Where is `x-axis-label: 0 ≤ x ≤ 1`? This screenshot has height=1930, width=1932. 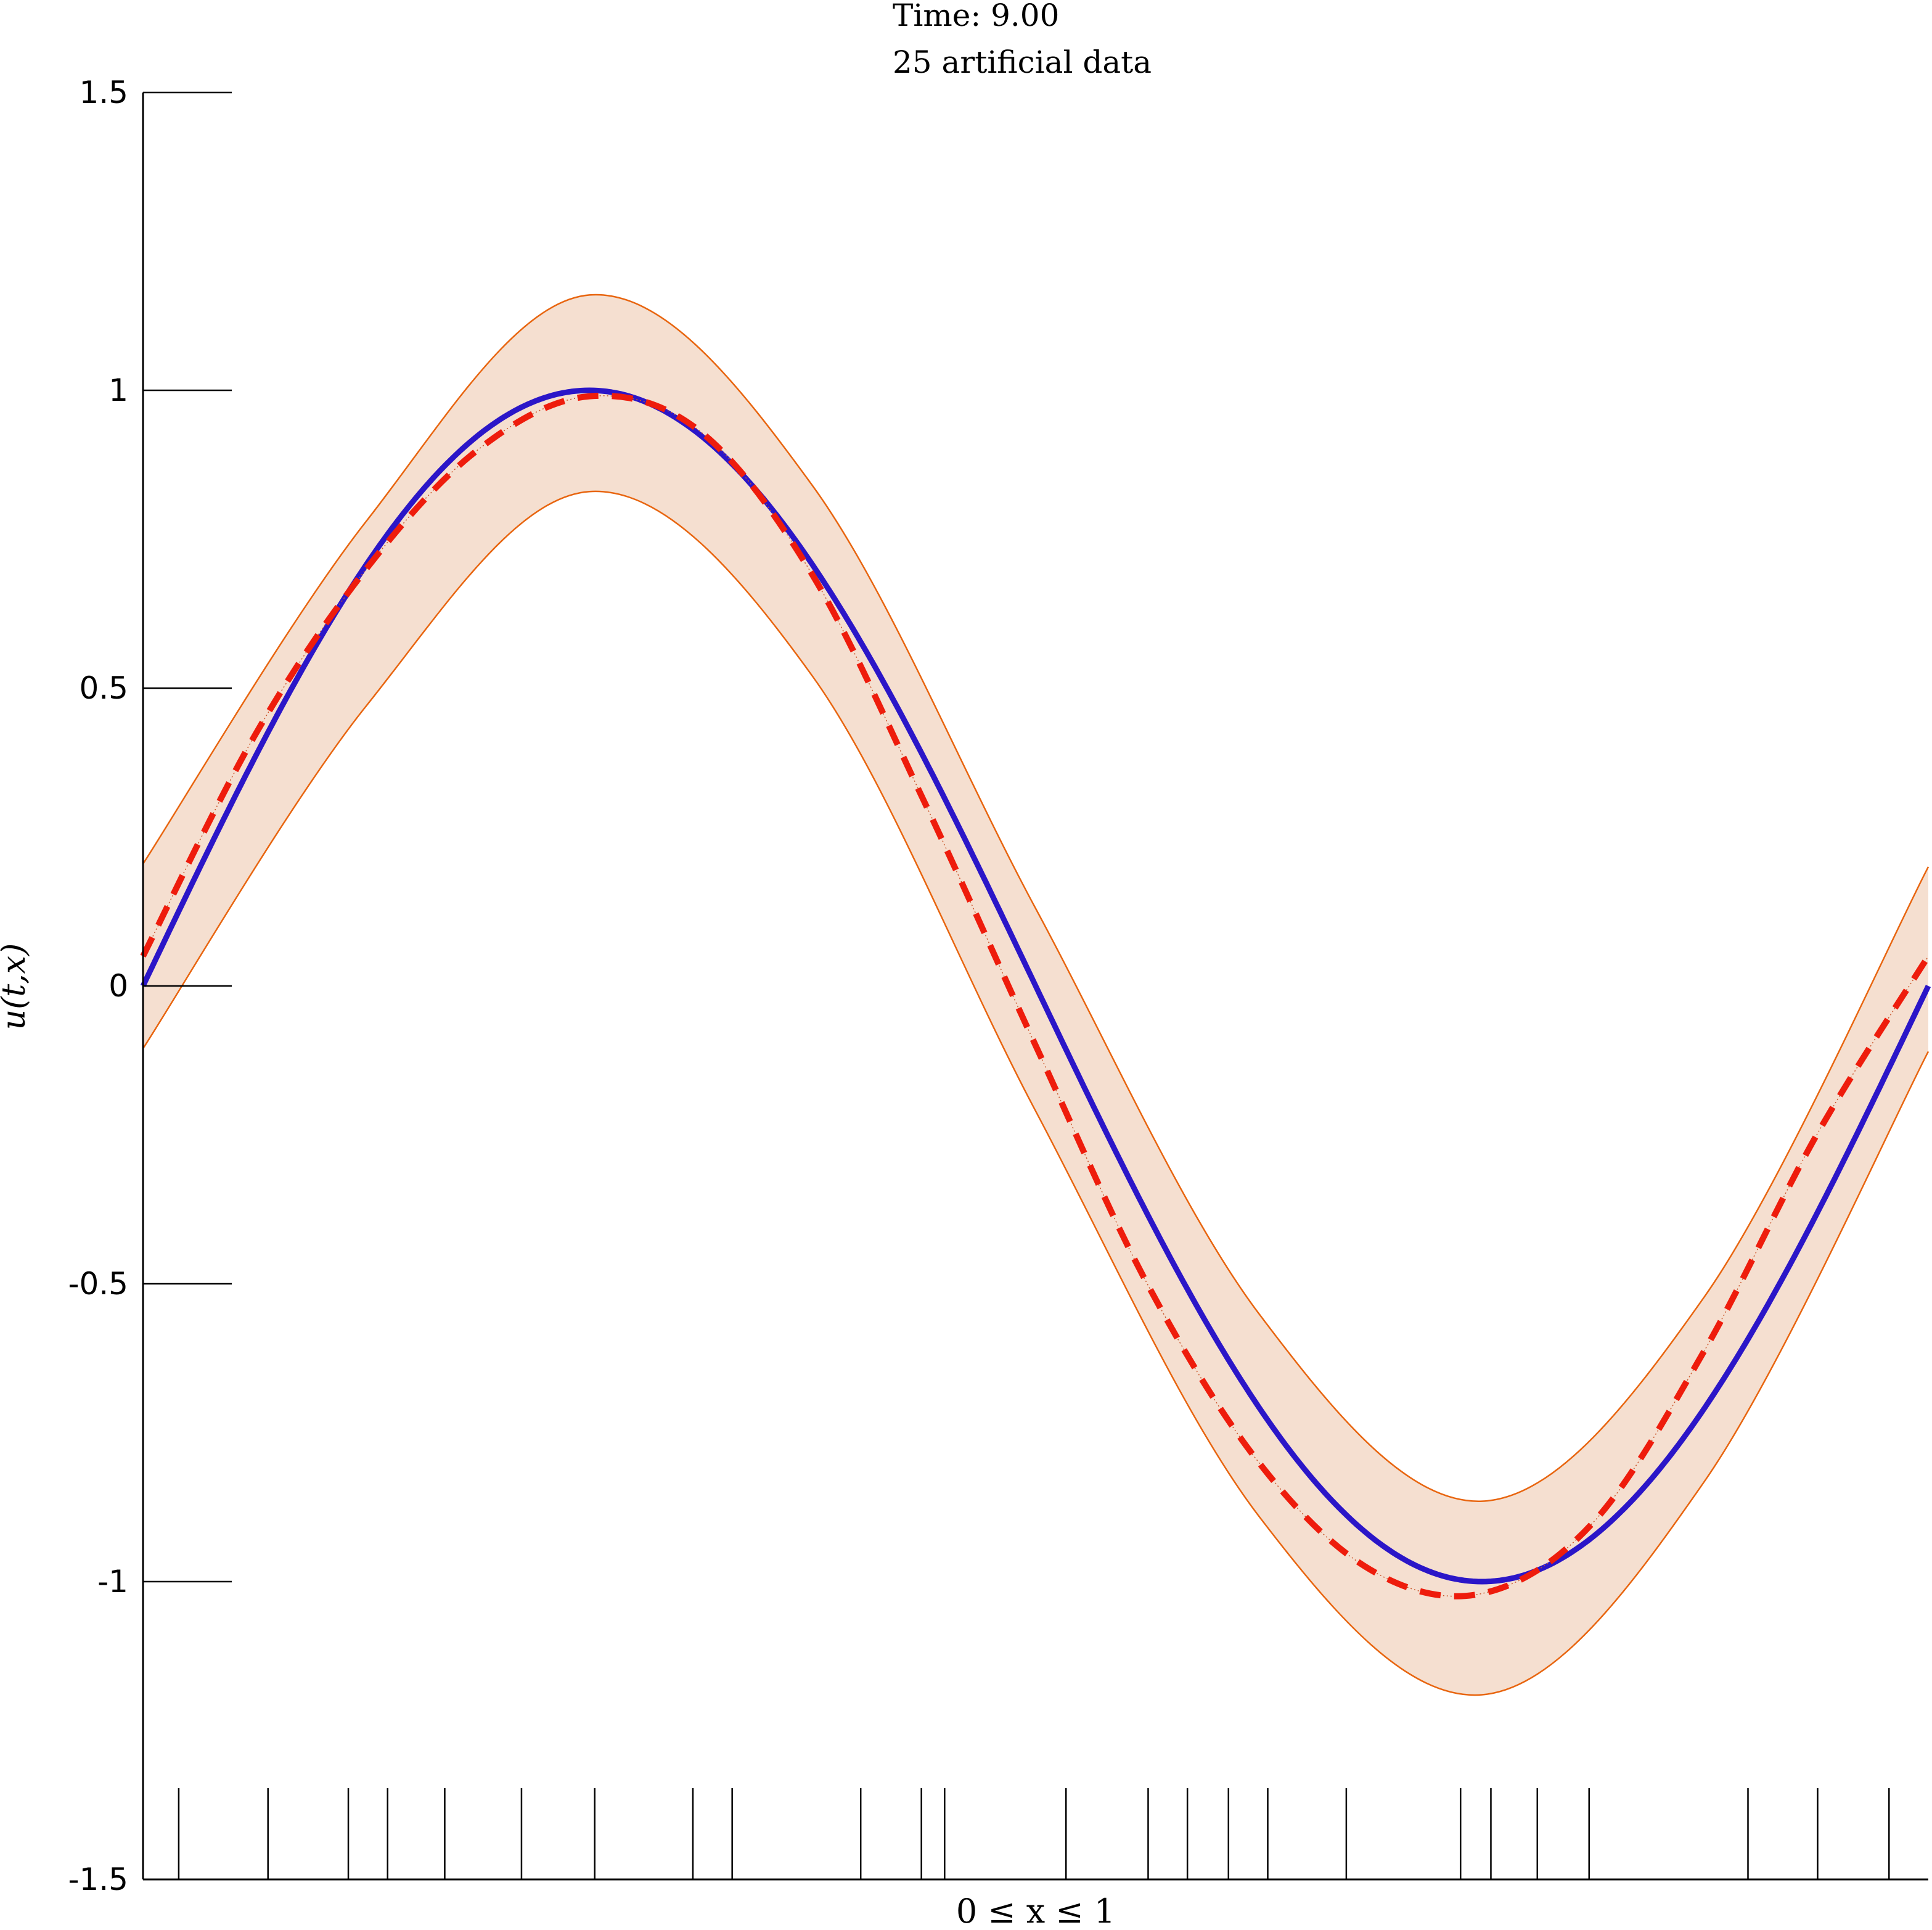 x-axis-label: 0 ≤ x ≤ 1 is located at coordinates (1035, 1911).